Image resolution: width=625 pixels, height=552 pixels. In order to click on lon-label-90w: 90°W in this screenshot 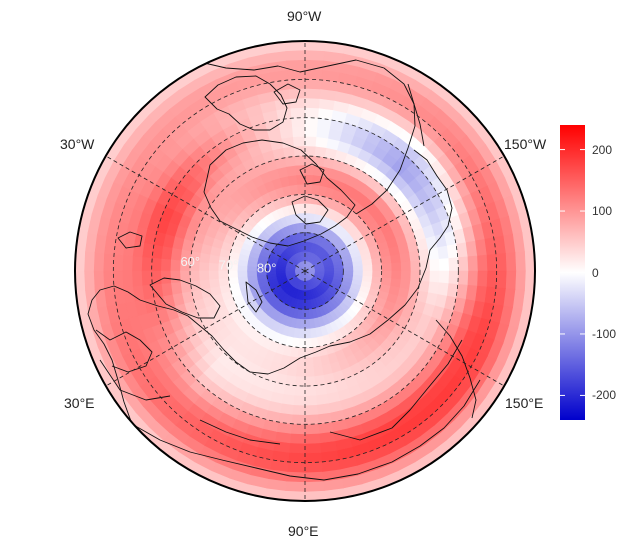, I will do `click(304, 16)`.